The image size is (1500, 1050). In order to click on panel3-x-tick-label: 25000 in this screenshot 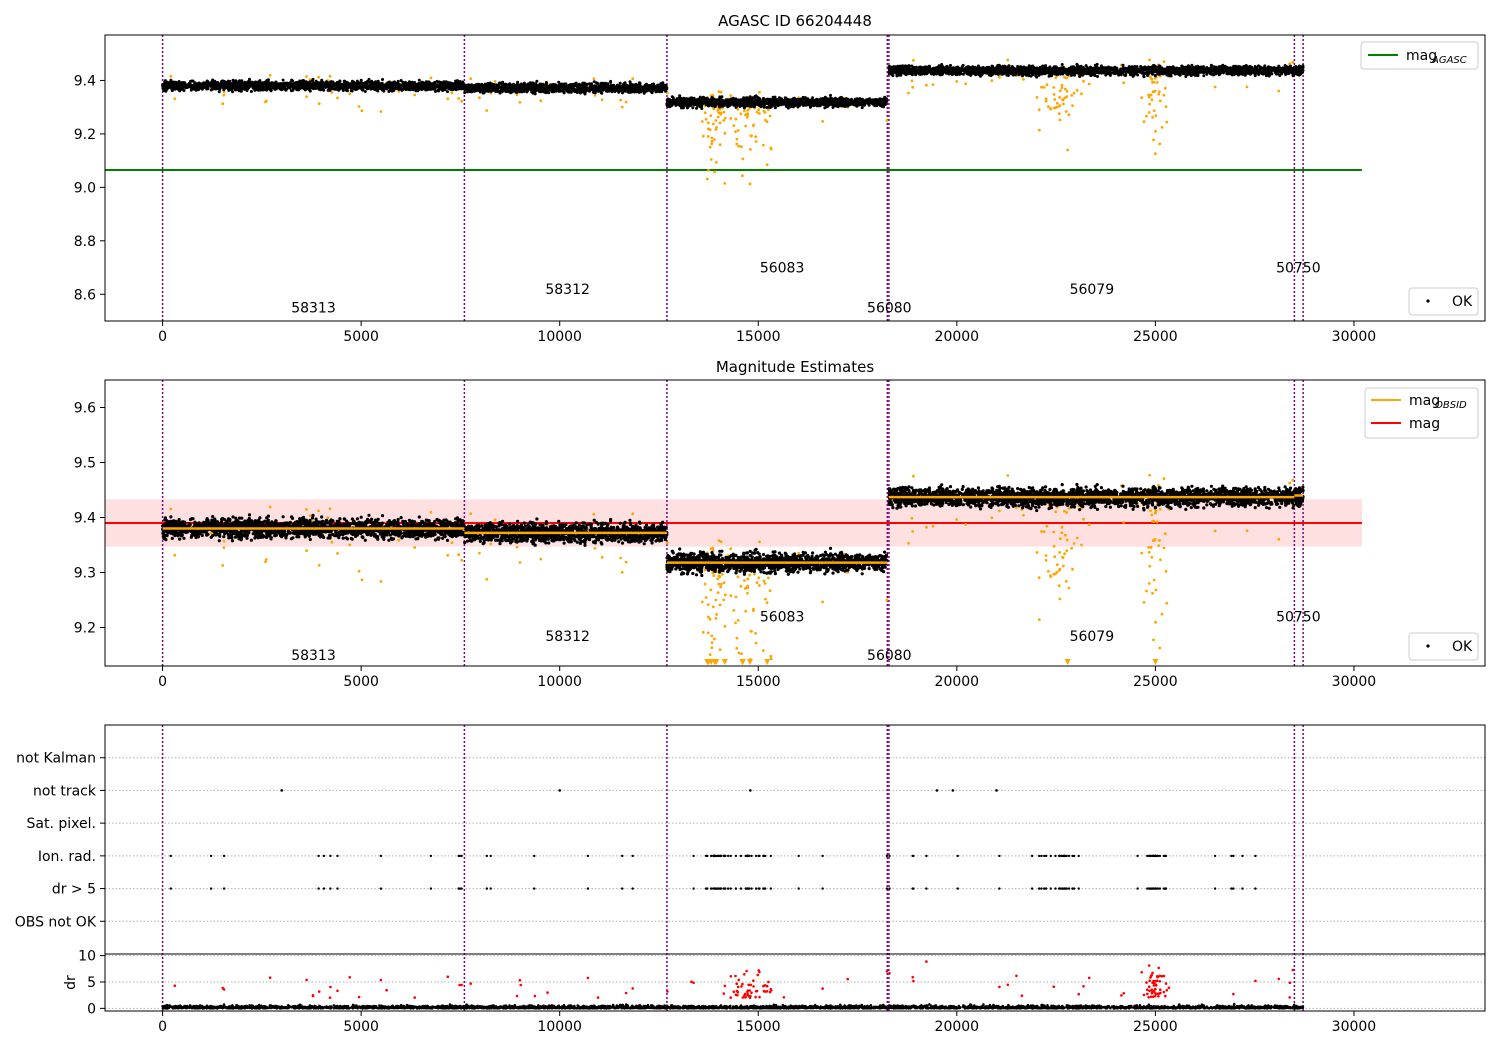, I will do `click(1155, 1027)`.